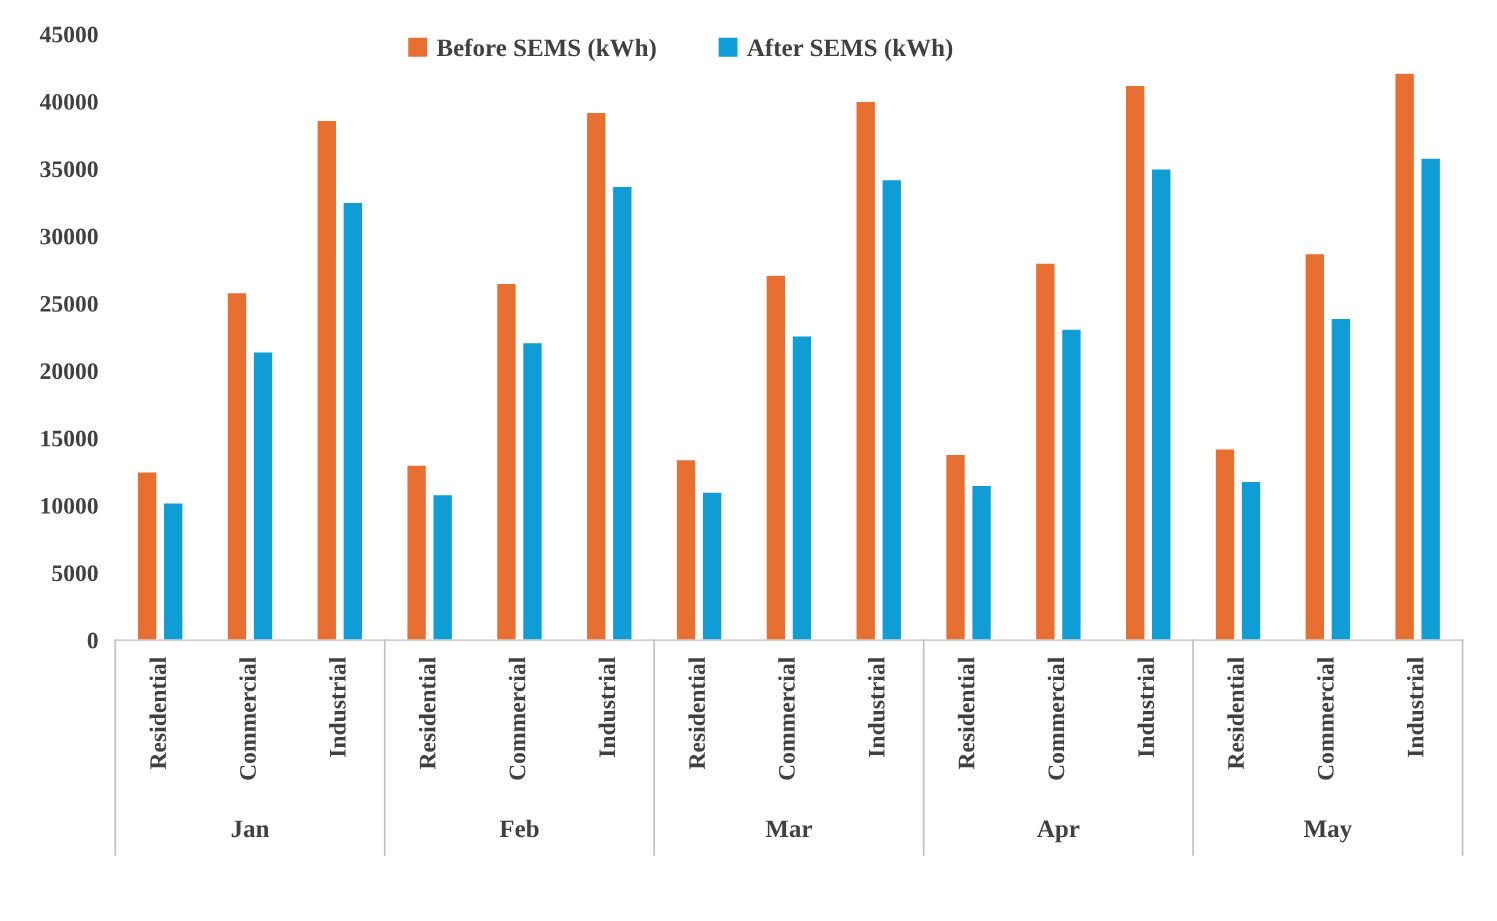 This screenshot has height=921, width=1497. Describe the element at coordinates (68, 101) in the screenshot. I see `y-tick-label: 40000` at that location.